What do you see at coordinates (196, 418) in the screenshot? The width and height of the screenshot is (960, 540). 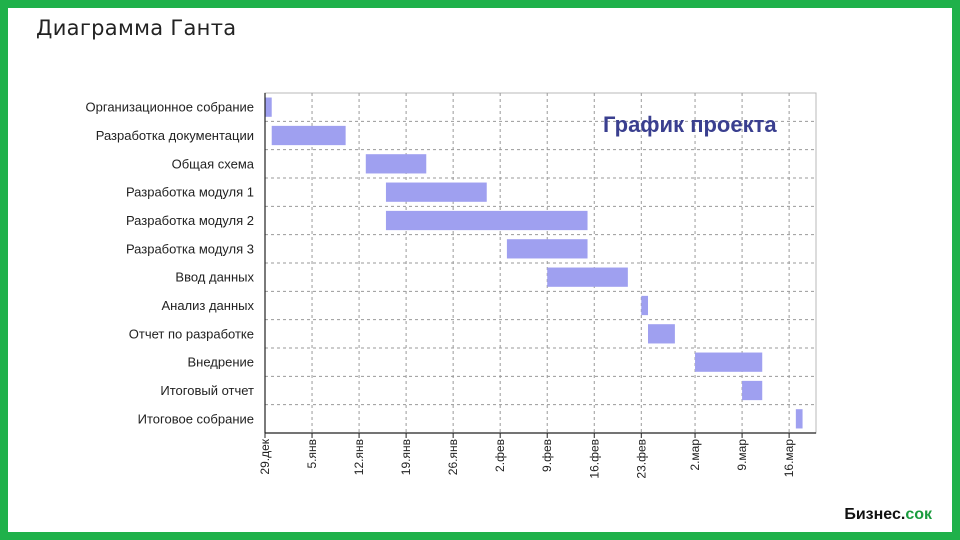 I see `task-label: Итоговое собрание` at bounding box center [196, 418].